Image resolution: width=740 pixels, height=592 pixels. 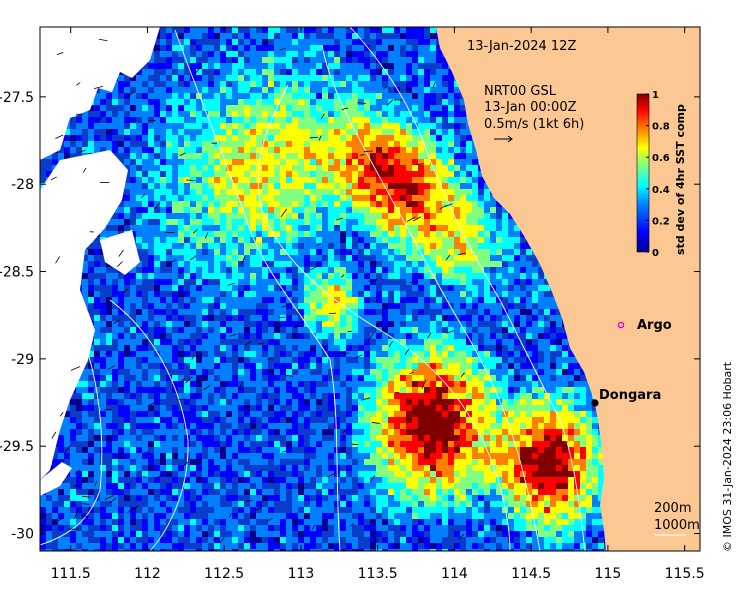 What do you see at coordinates (22, 535) in the screenshot?
I see `y-tick-label: -30` at bounding box center [22, 535].